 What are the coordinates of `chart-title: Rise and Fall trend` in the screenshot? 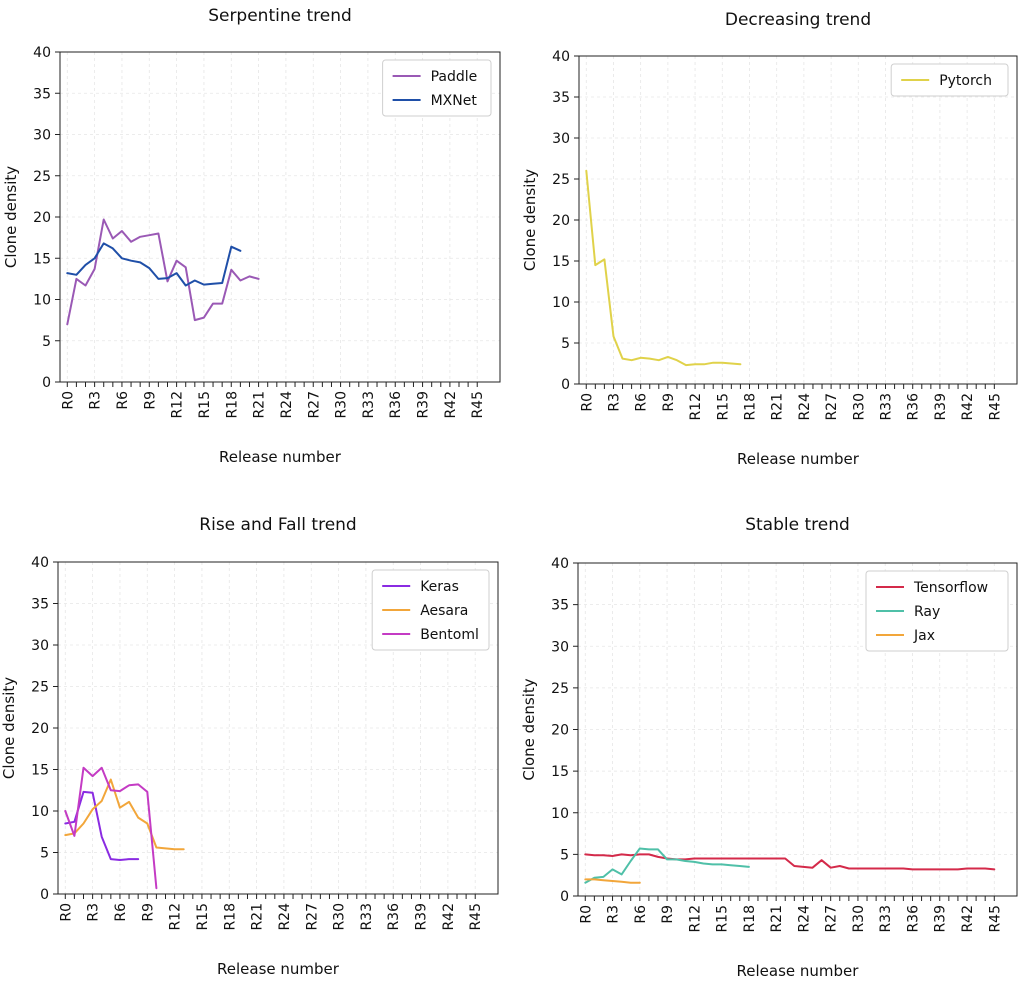 It's located at (277, 525).